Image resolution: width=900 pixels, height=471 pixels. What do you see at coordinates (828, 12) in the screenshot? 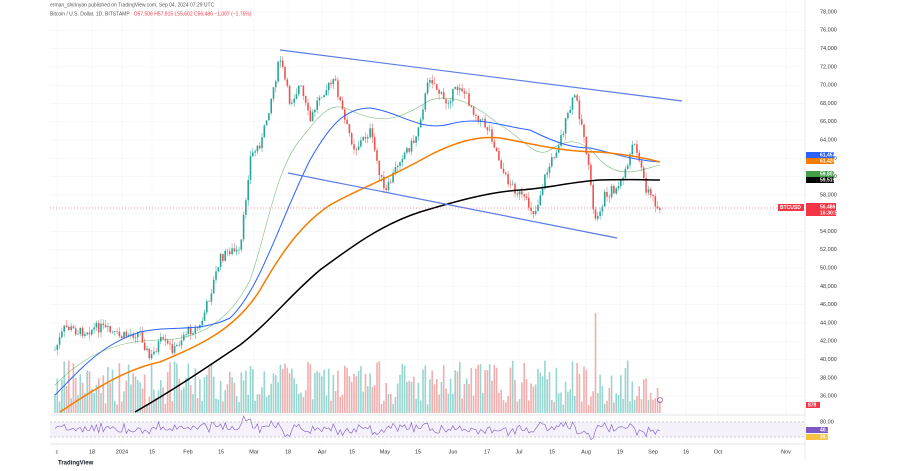
I see `price-label: 78,000` at bounding box center [828, 12].